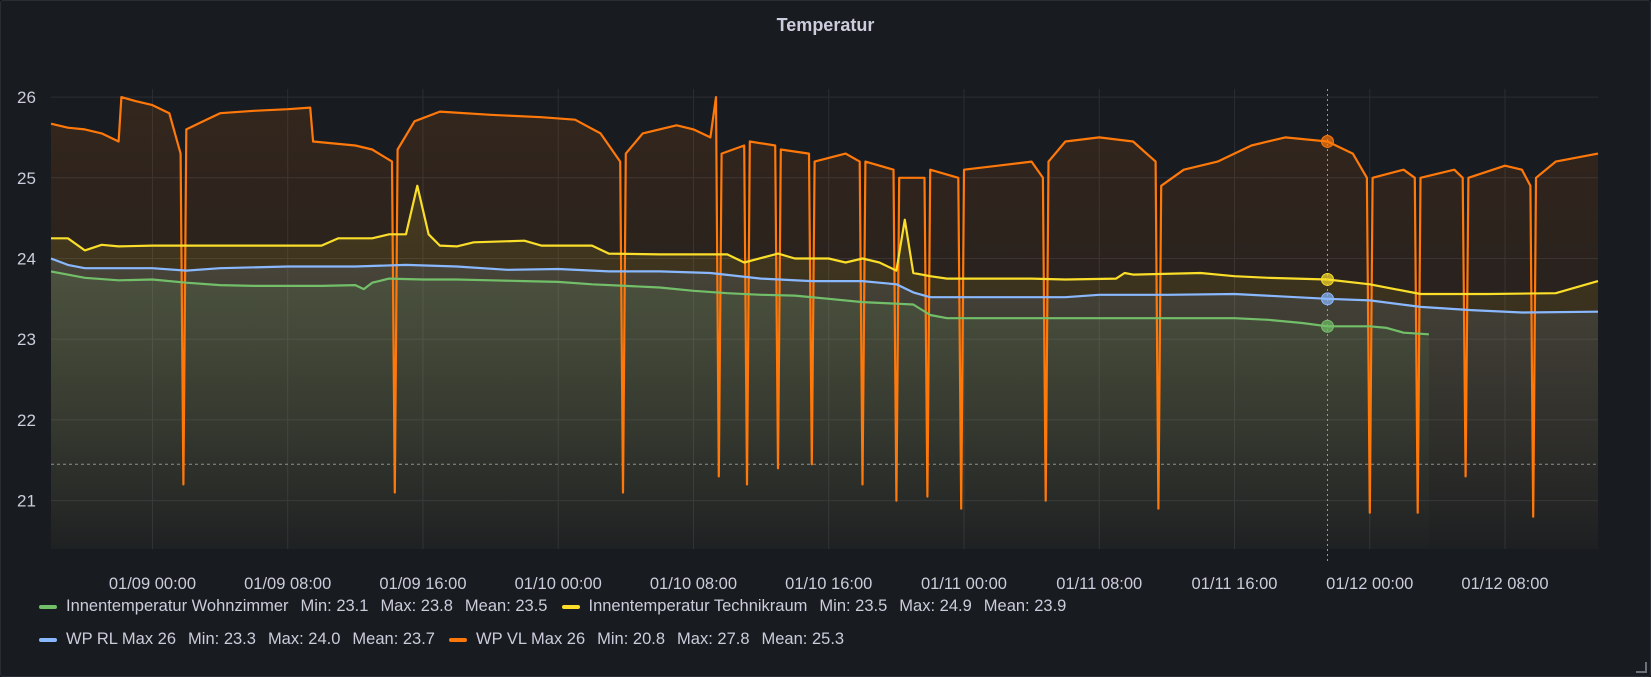 This screenshot has height=677, width=1651. I want to click on legend-max-value: 24.0, so click(324, 639).